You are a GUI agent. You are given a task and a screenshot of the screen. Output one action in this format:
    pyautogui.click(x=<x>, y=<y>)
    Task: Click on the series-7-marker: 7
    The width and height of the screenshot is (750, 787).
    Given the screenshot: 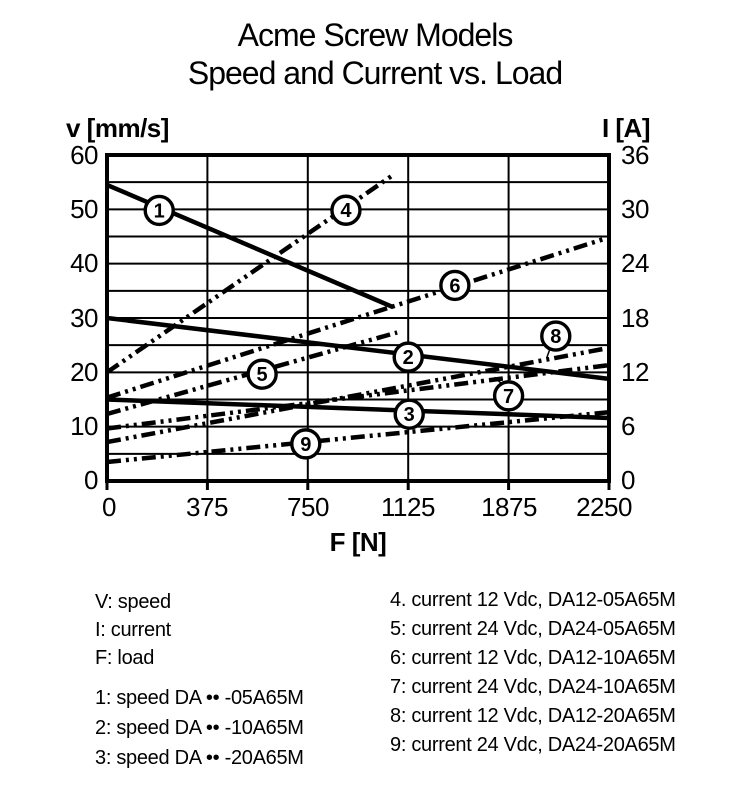 What is the action you would take?
    pyautogui.click(x=508, y=396)
    